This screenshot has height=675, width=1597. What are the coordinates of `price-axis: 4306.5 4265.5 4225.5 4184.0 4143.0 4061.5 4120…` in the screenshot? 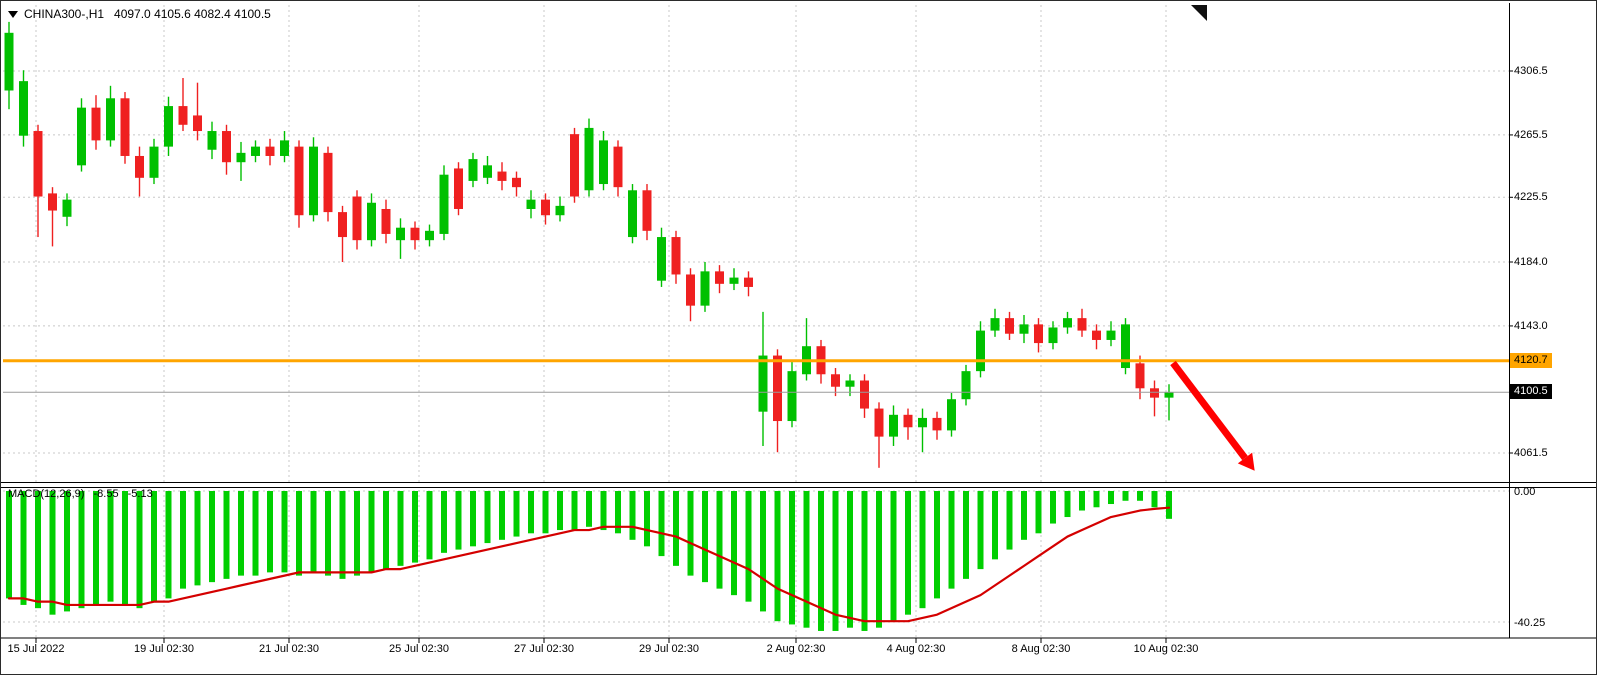 It's located at (1552, 319).